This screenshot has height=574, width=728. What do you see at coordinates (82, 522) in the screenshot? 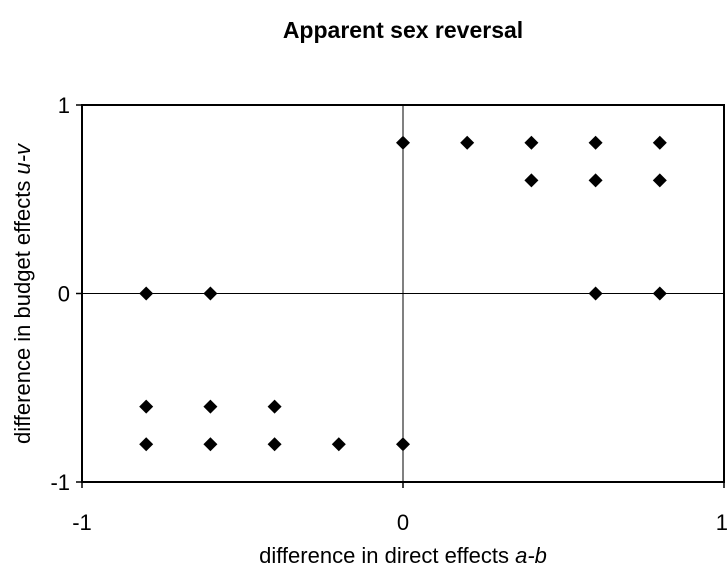
I see `x-tick-label: -1` at bounding box center [82, 522].